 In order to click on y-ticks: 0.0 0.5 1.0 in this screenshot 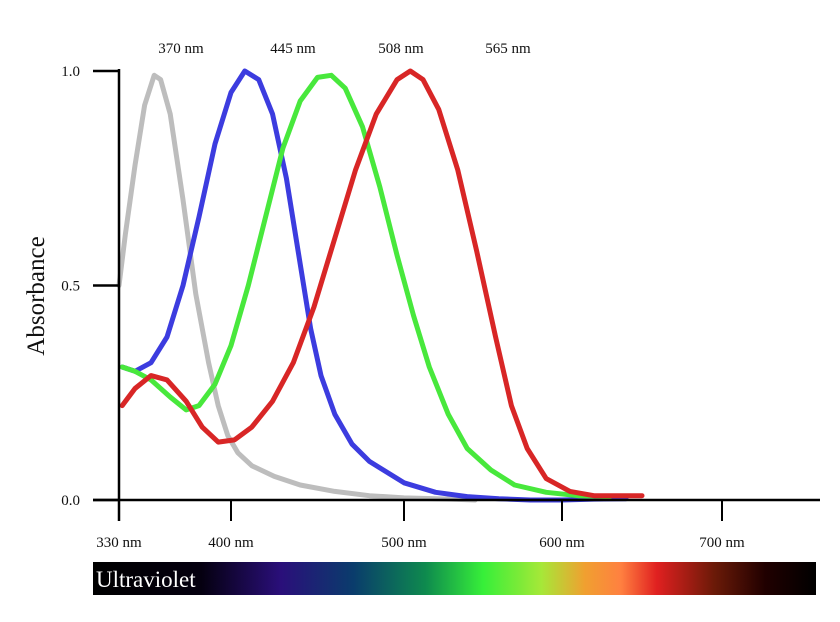, I will do `click(90, 286)`.